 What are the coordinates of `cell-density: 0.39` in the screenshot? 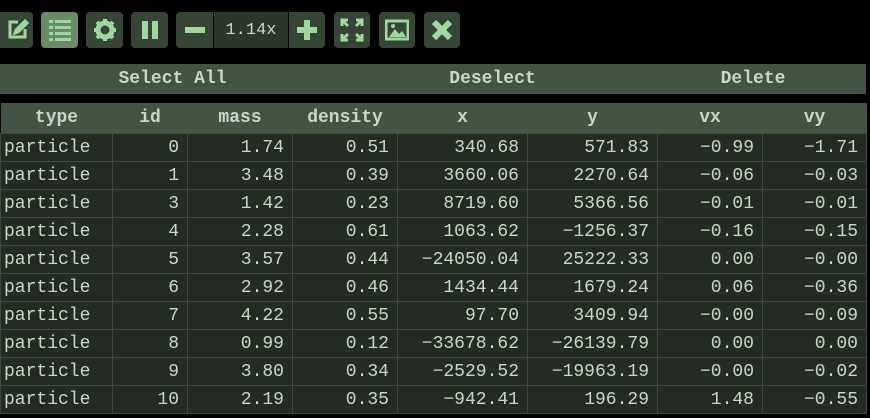 It's located at (345, 175).